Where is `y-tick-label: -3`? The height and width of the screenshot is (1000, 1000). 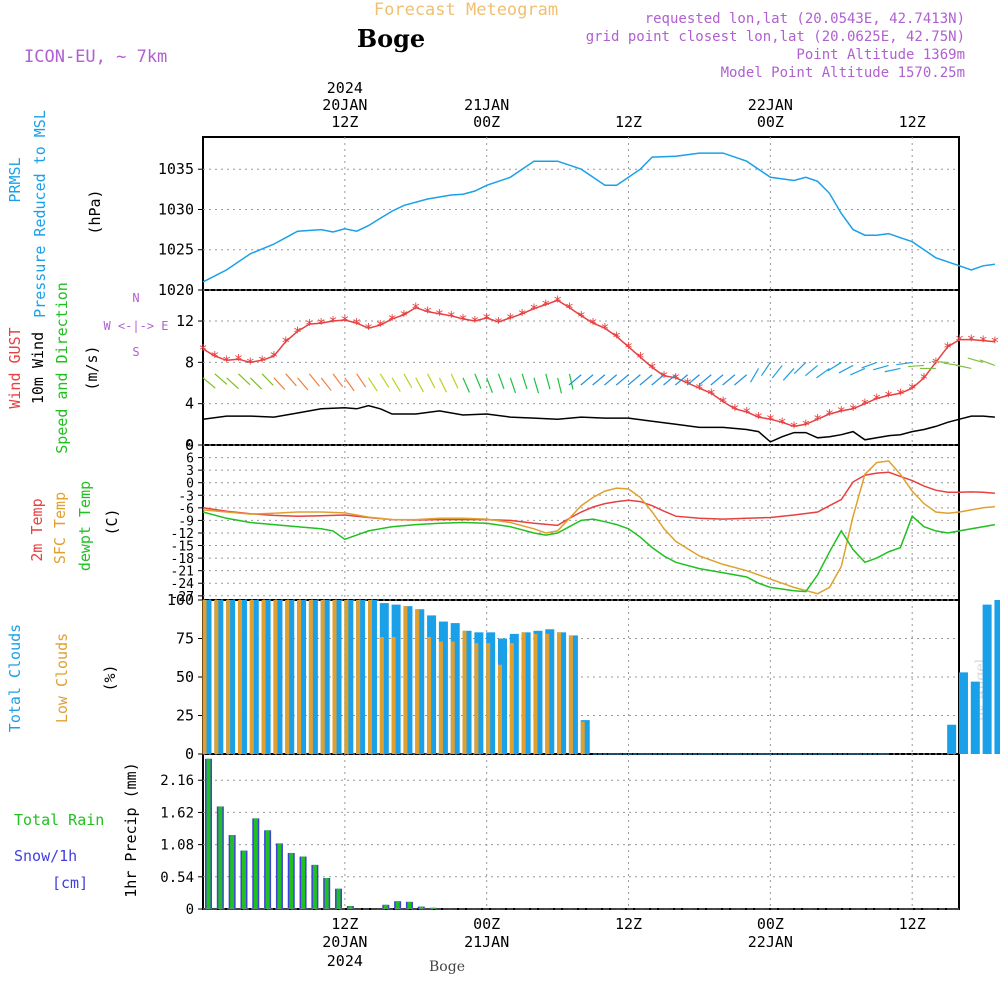 y-tick-label: -3 is located at coordinates (186, 496).